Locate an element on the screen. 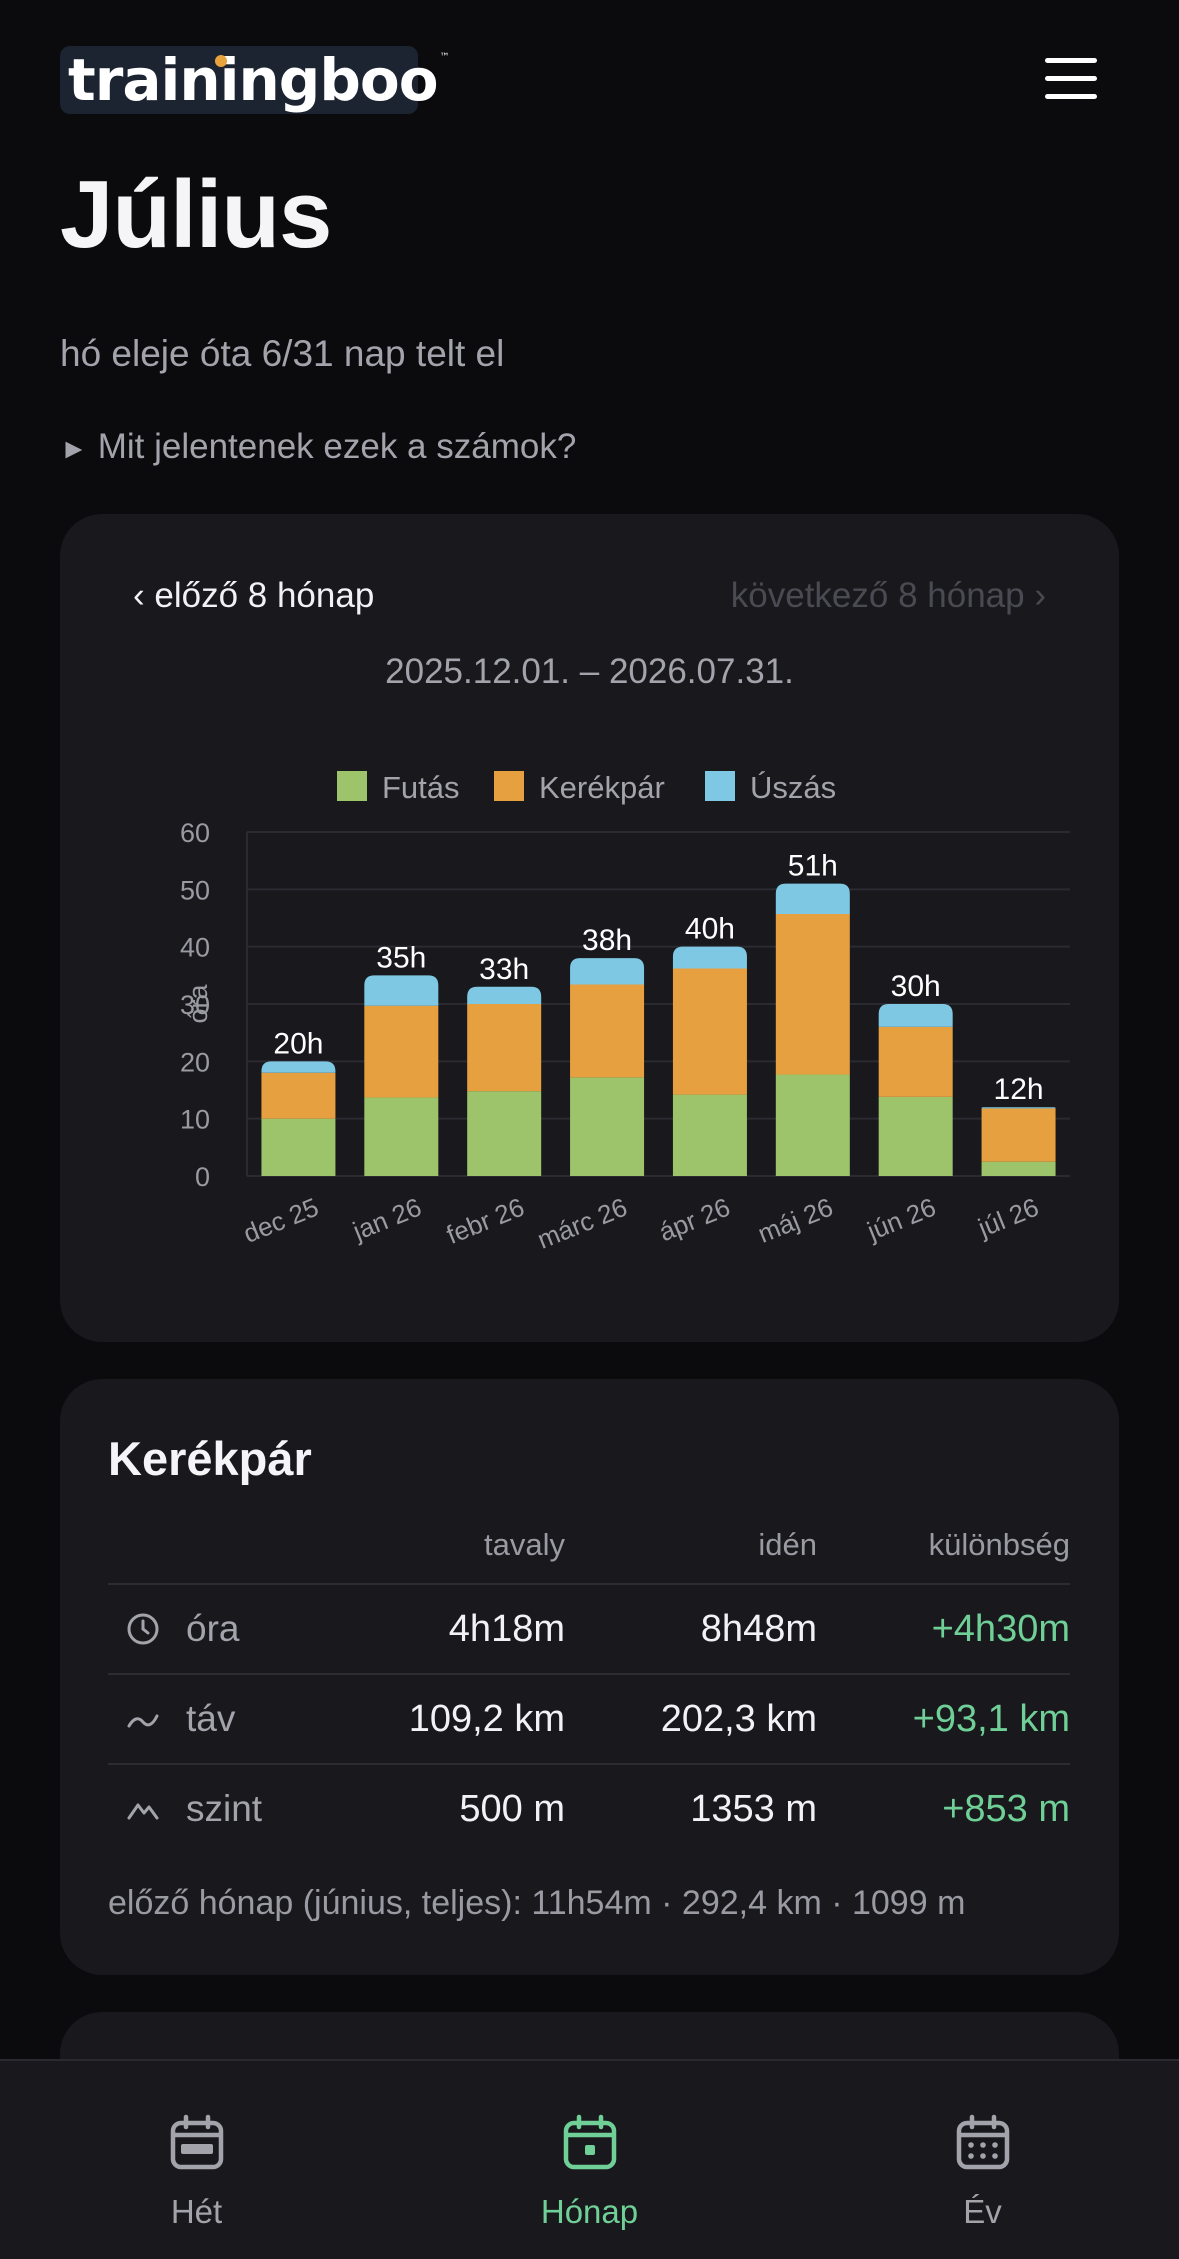 The height and width of the screenshot is (2259, 1179). x-tick-label: márc 26 is located at coordinates (582, 1223).